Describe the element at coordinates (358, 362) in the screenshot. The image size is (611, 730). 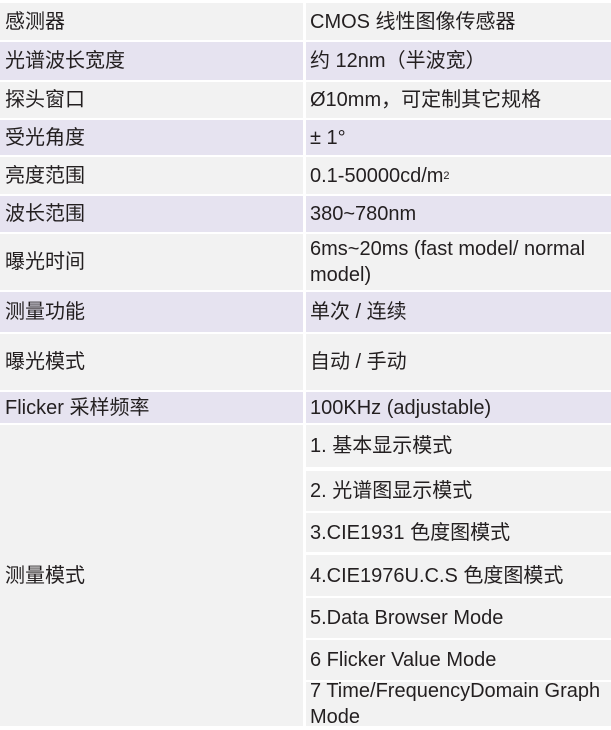
I see `spec-value-text: 自动 / 手动` at that location.